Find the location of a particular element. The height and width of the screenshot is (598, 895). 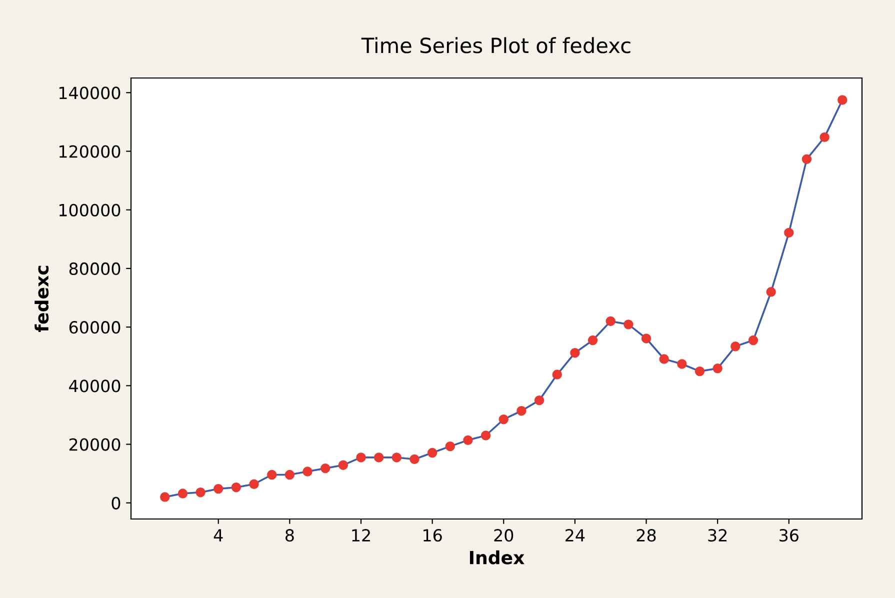

y-tick-label: 20000 is located at coordinates (94, 444).